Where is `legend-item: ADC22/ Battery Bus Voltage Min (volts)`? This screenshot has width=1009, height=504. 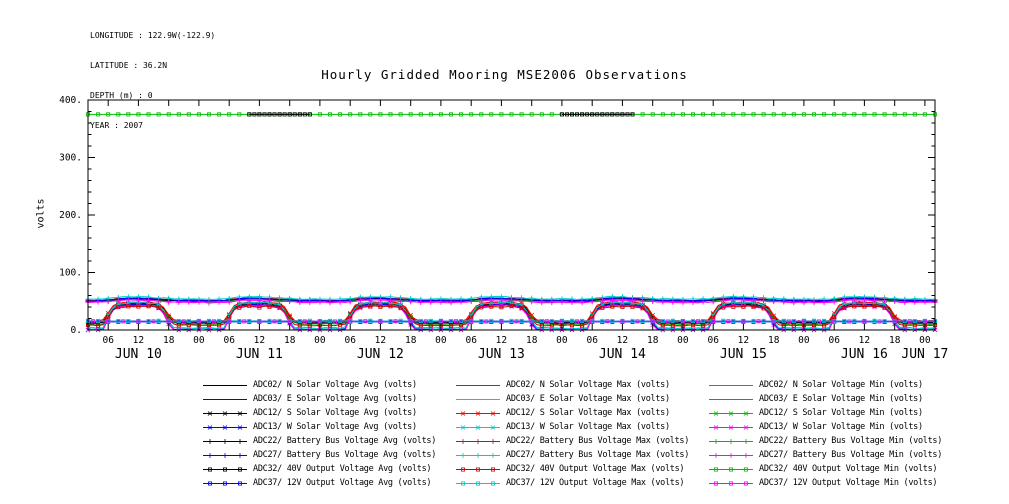
legend-item: ADC22/ Battery Bus Voltage Min (volts) is located at coordinates (832, 441).